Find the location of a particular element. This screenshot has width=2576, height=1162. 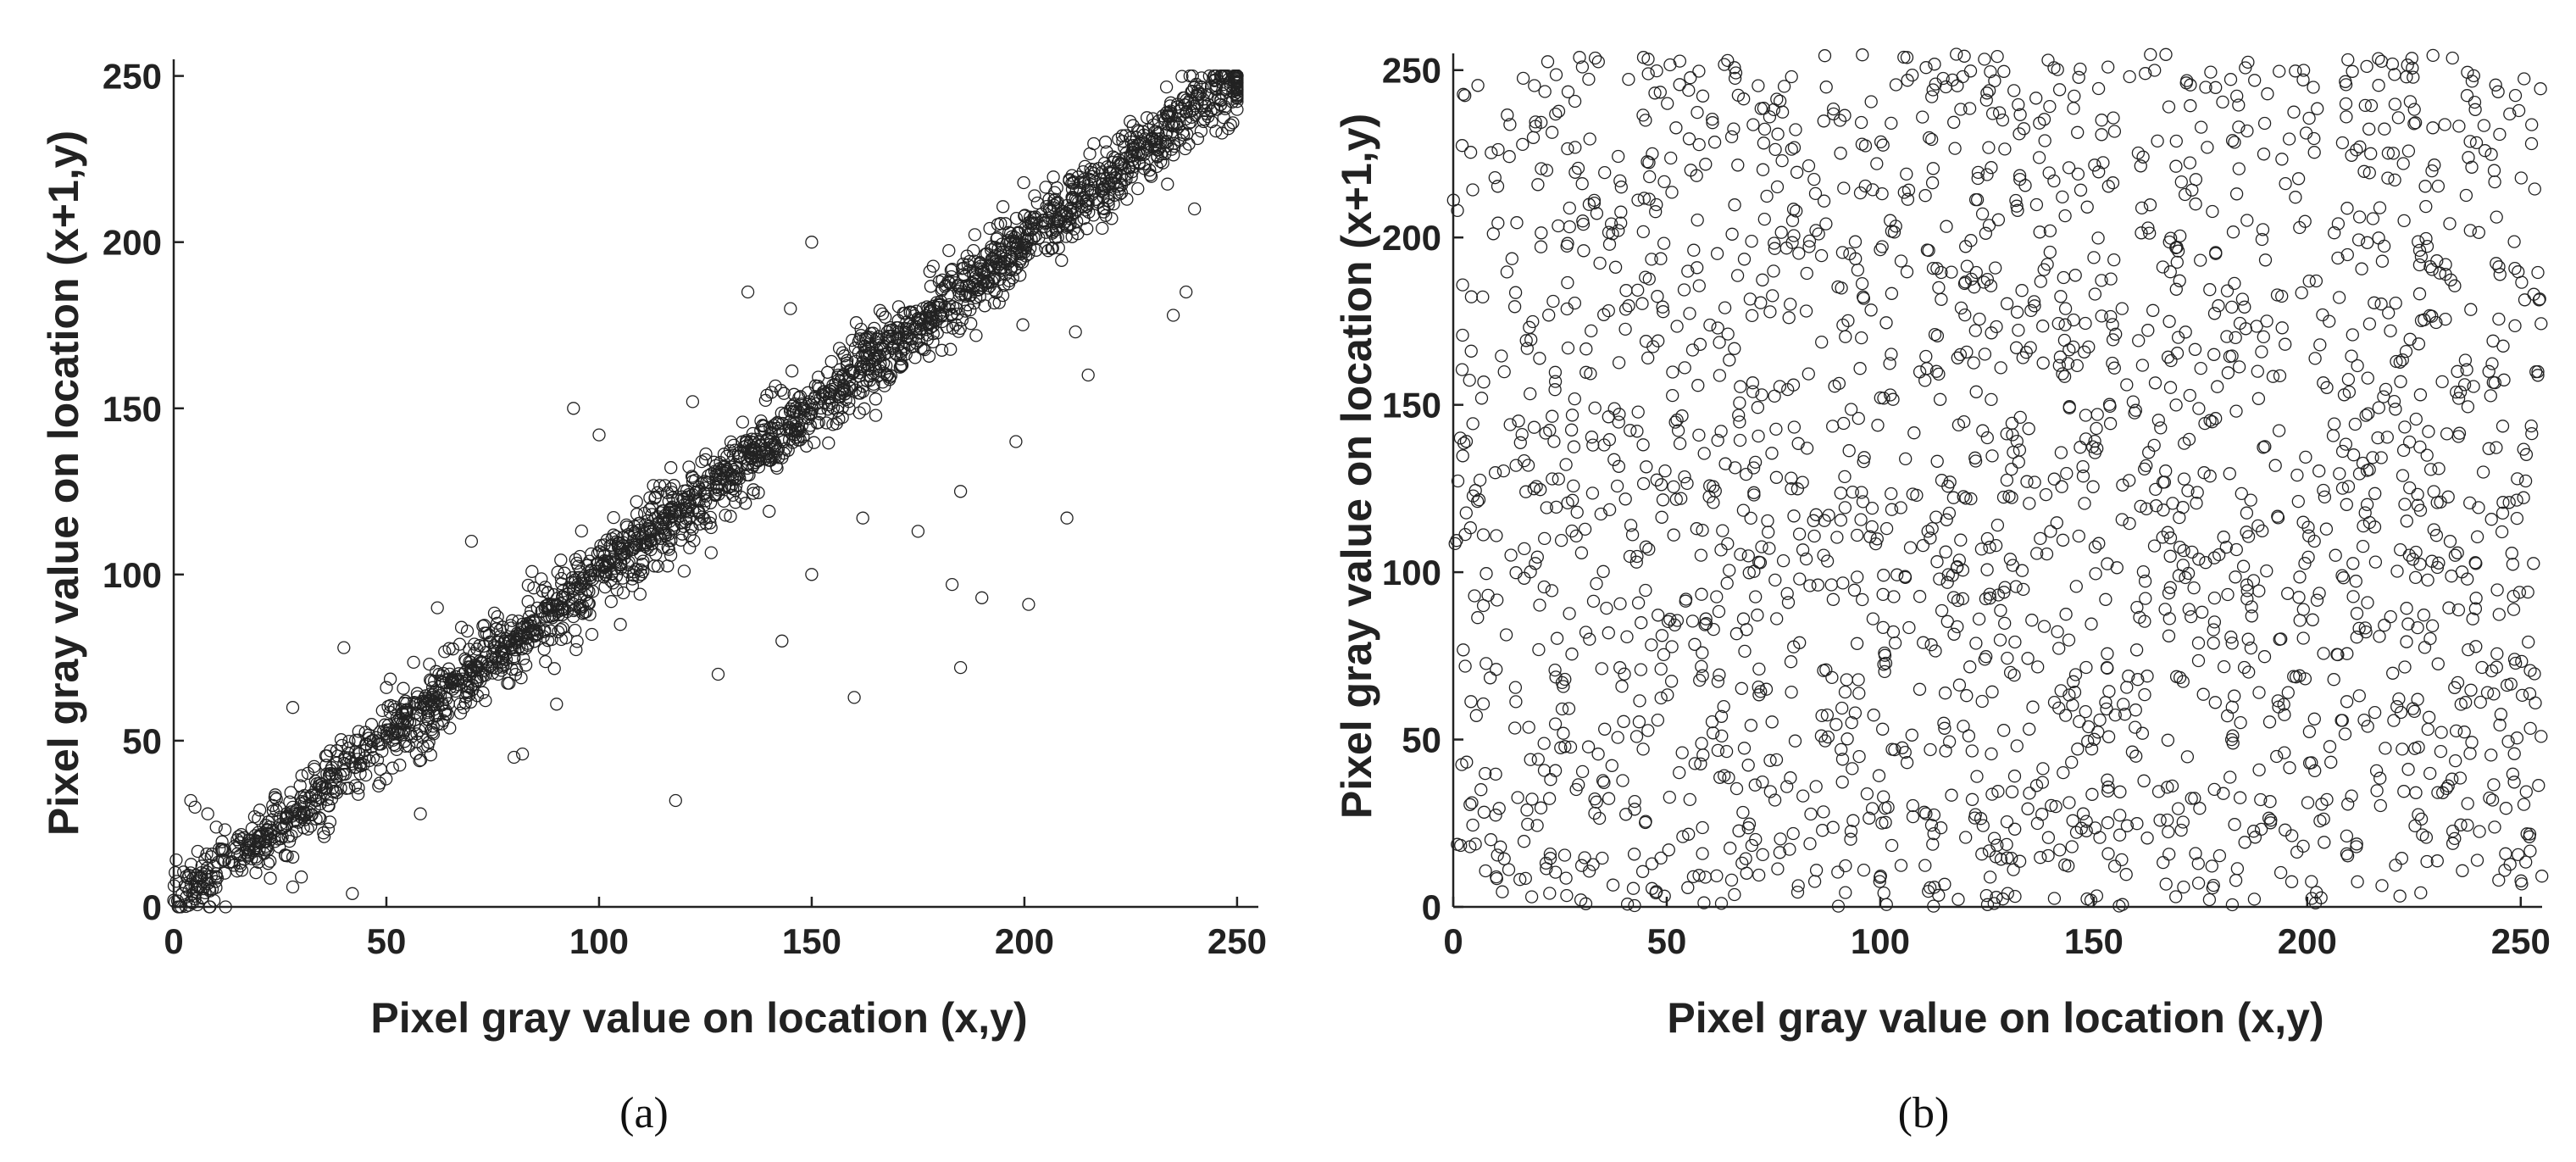

y-tick-label-b-2: 100 is located at coordinates (1411, 572).